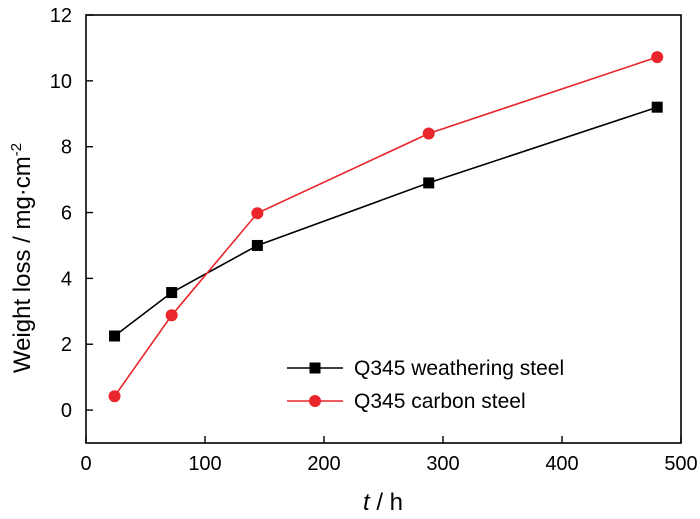 The height and width of the screenshot is (519, 700). What do you see at coordinates (323, 464) in the screenshot?
I see `x-tick-label: 200` at bounding box center [323, 464].